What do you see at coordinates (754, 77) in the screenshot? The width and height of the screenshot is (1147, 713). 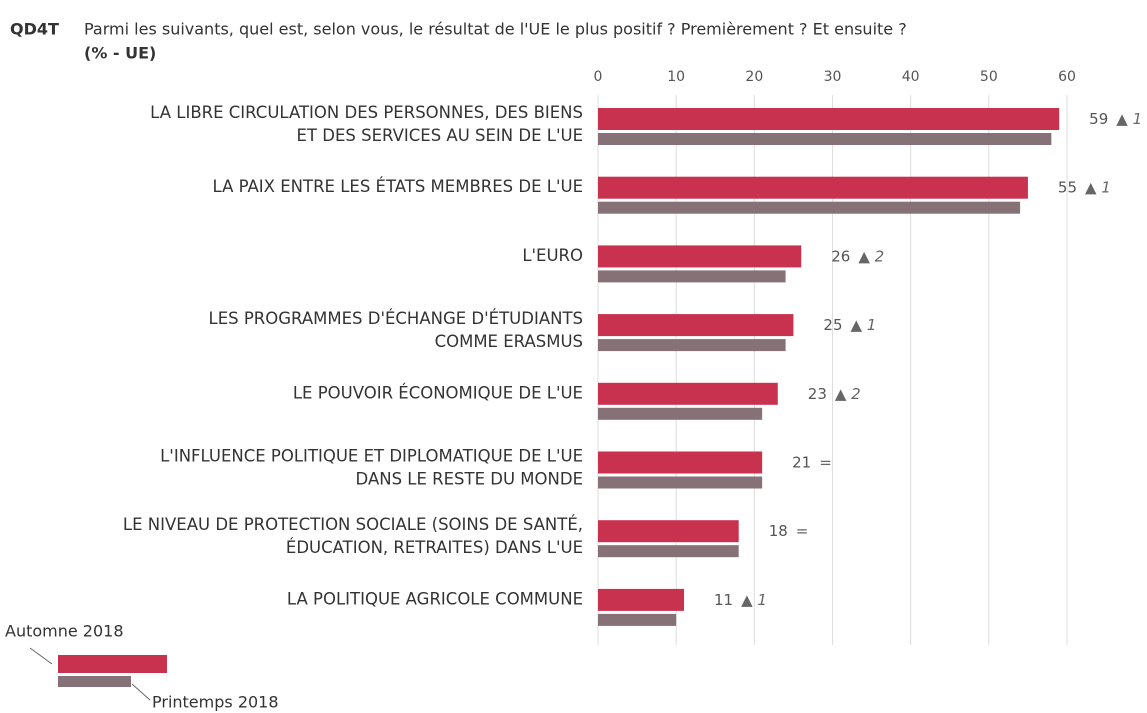 I see `x-tick-label: 20` at bounding box center [754, 77].